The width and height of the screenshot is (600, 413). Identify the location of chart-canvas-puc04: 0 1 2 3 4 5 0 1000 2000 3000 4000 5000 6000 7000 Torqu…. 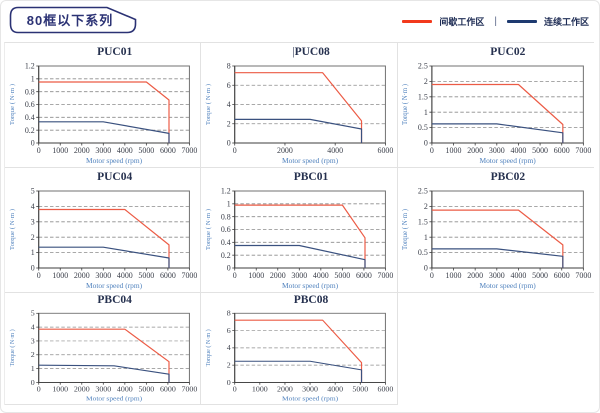
(103, 238).